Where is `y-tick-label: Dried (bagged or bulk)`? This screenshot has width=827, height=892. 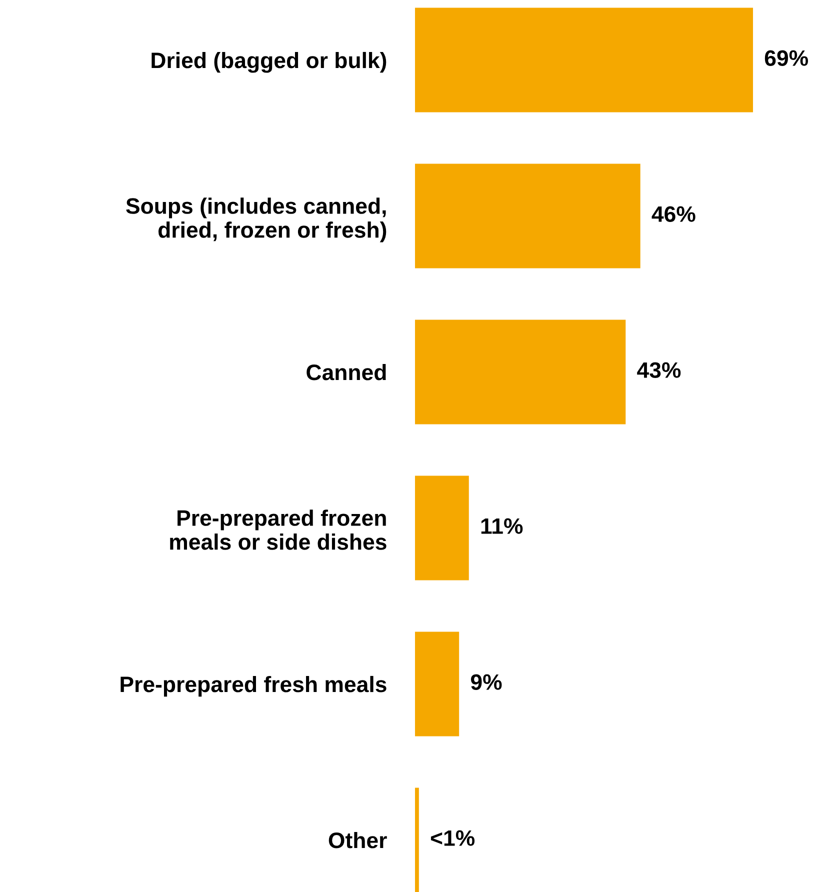
y-tick-label: Dried (bagged or bulk) is located at coordinates (269, 62).